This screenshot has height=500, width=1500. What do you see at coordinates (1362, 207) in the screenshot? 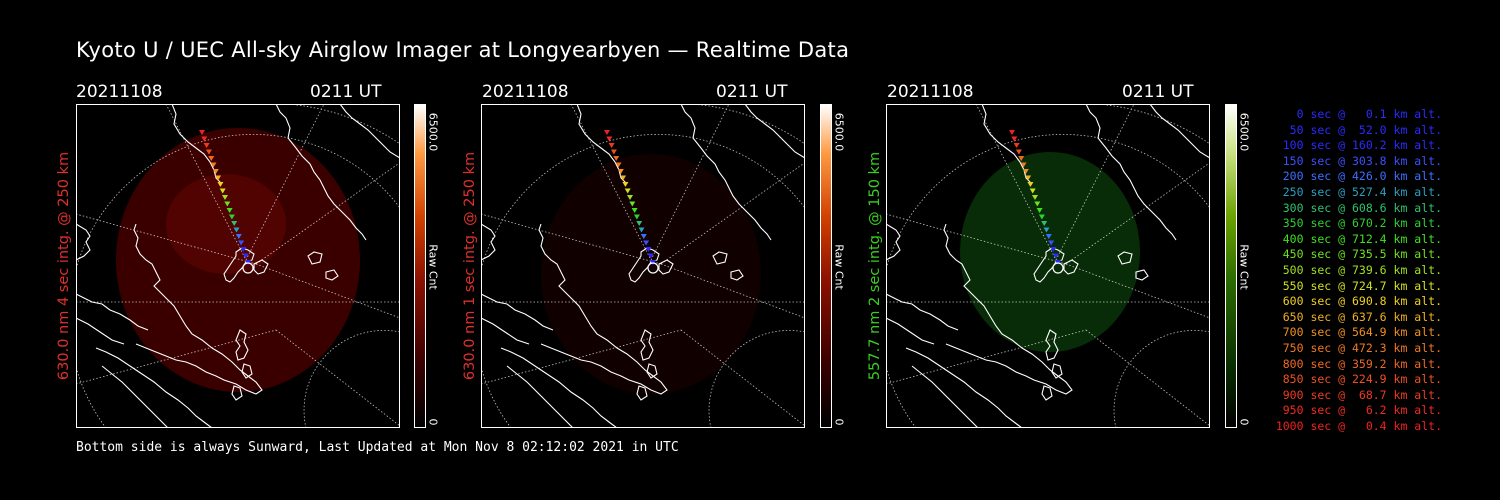
I see `legend-item: 300 sec @ 608.6 km alt.` at bounding box center [1362, 207].